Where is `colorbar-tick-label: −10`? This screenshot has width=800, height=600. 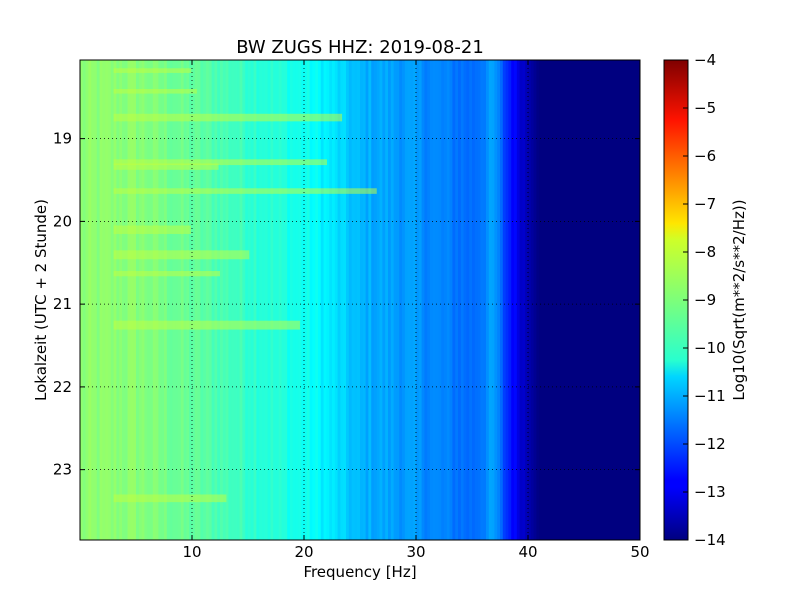 colorbar-tick-label: −10 is located at coordinates (710, 348).